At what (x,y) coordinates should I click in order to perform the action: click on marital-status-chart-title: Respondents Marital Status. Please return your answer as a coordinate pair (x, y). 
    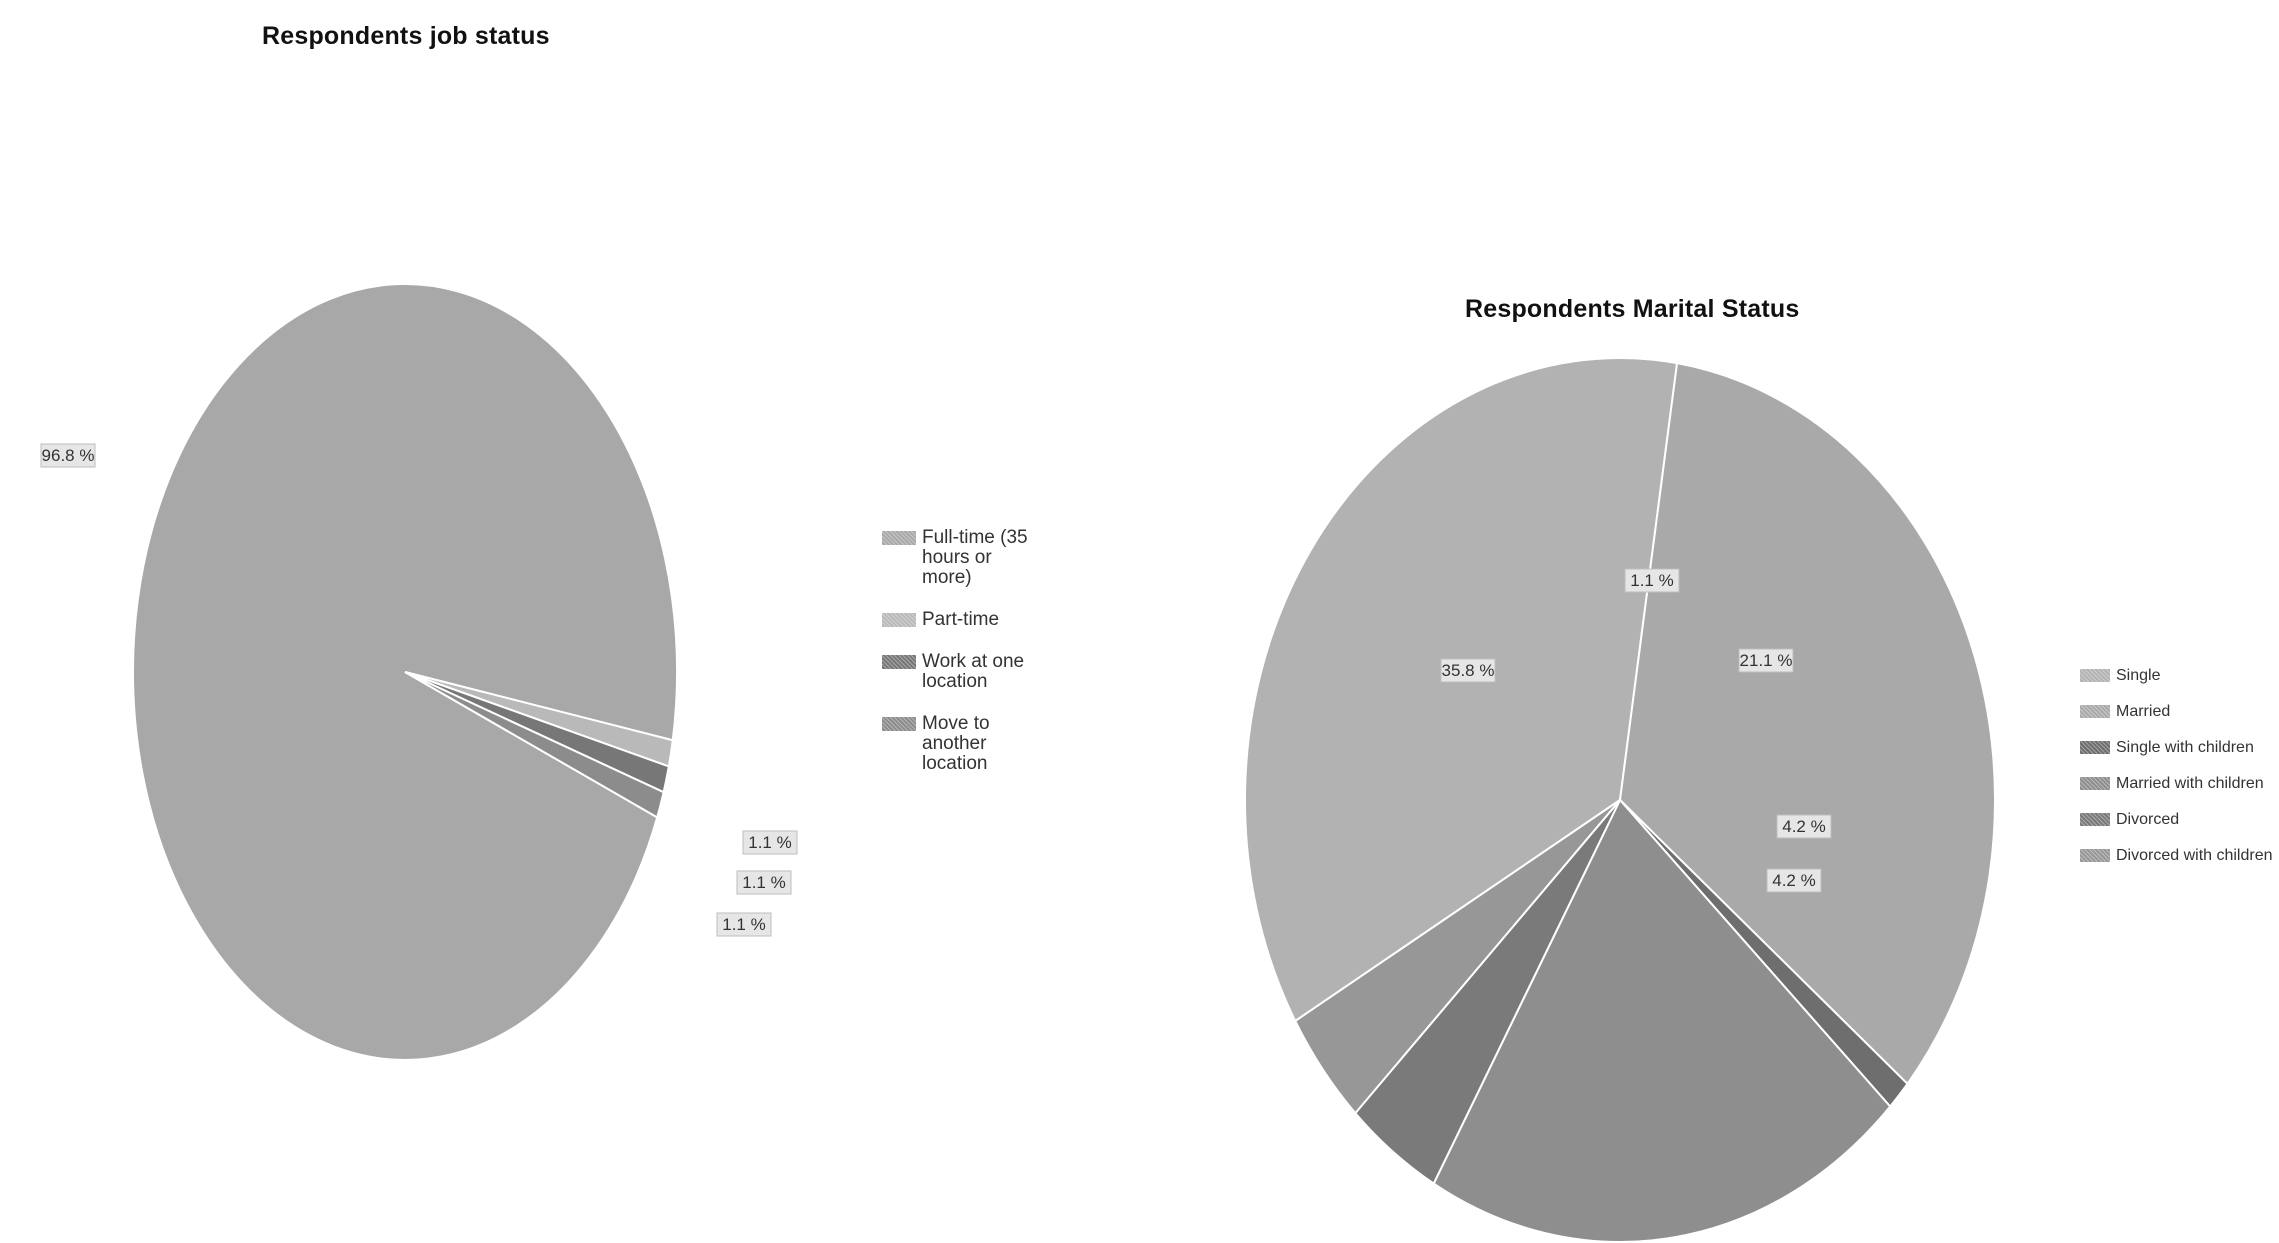
    Looking at the image, I should click on (1632, 309).